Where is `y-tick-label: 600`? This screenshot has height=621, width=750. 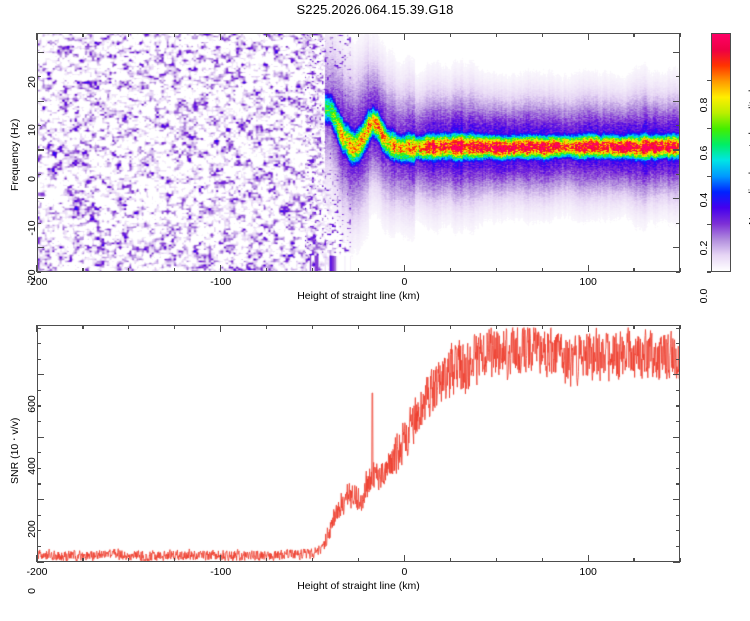 y-tick-label: 600 is located at coordinates (32, 404).